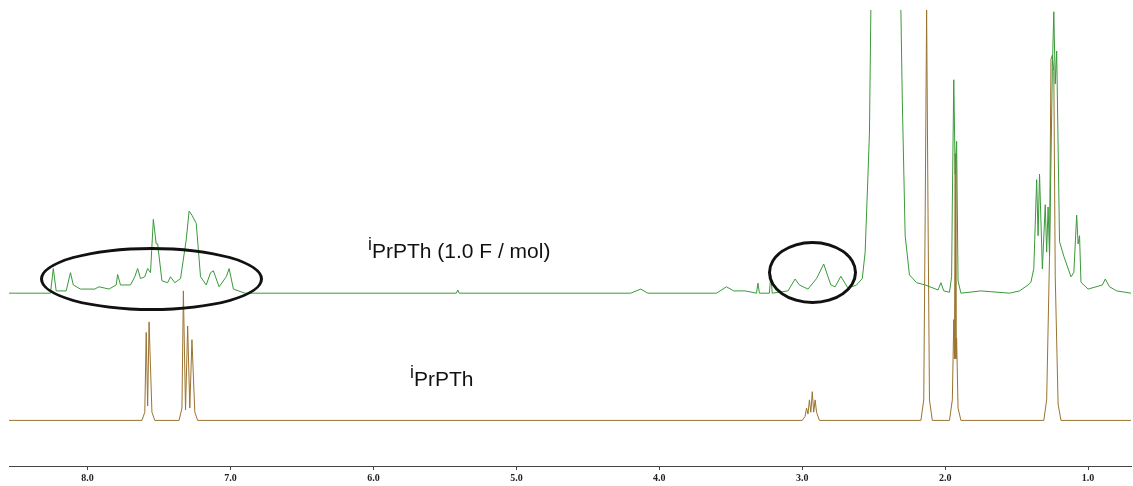  What do you see at coordinates (373, 477) in the screenshot?
I see `x-tick-label: 6.0` at bounding box center [373, 477].